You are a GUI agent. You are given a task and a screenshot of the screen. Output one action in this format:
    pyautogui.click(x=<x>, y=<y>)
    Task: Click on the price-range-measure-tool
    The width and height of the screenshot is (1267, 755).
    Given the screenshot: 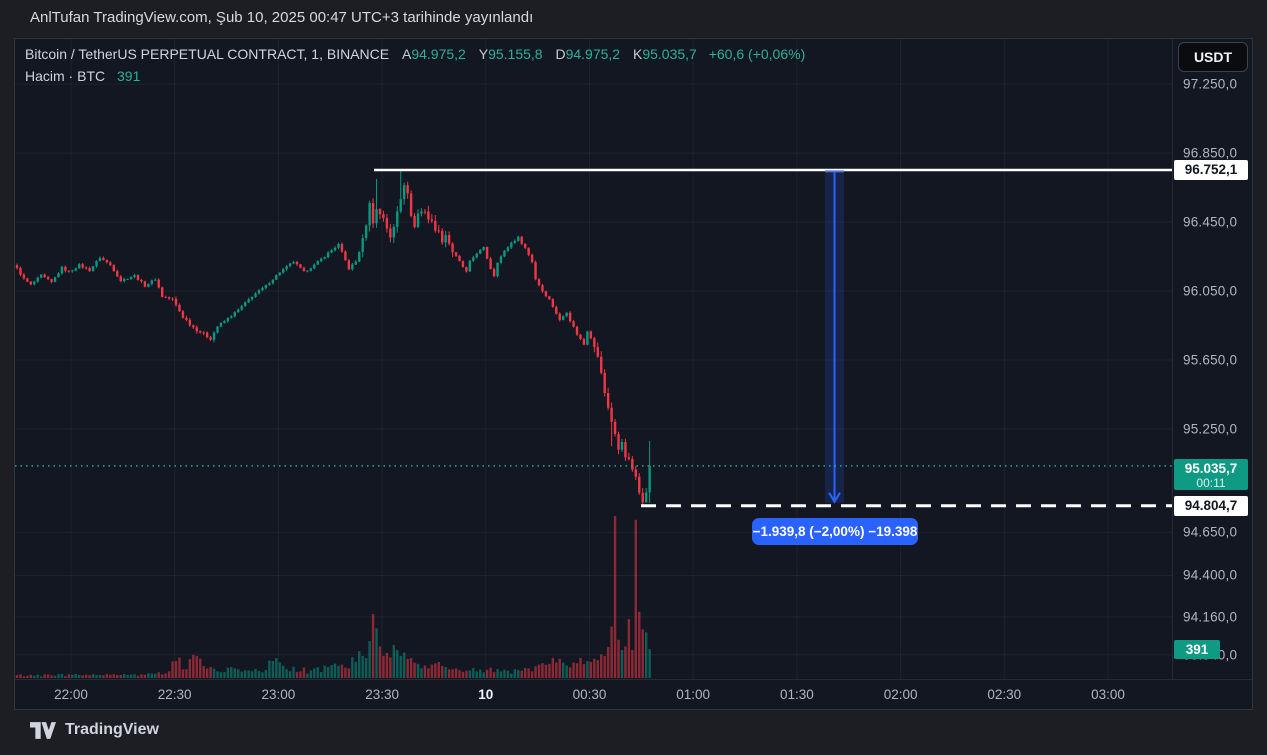 What is the action you would take?
    pyautogui.click(x=834, y=336)
    